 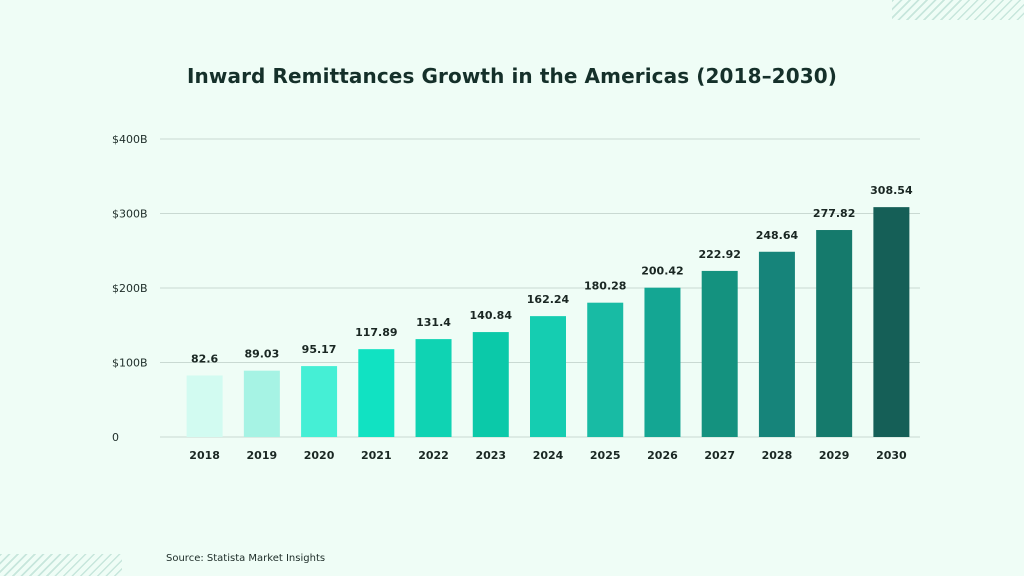 What do you see at coordinates (958, 10) in the screenshot?
I see `decorative-stripes-top-right` at bounding box center [958, 10].